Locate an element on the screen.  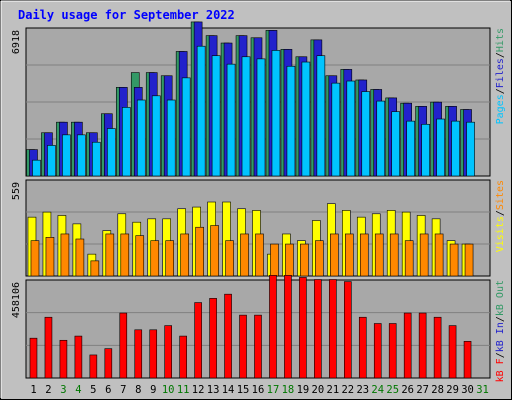
legend-visits: Visits/Sites is located at coordinates (500, 216).